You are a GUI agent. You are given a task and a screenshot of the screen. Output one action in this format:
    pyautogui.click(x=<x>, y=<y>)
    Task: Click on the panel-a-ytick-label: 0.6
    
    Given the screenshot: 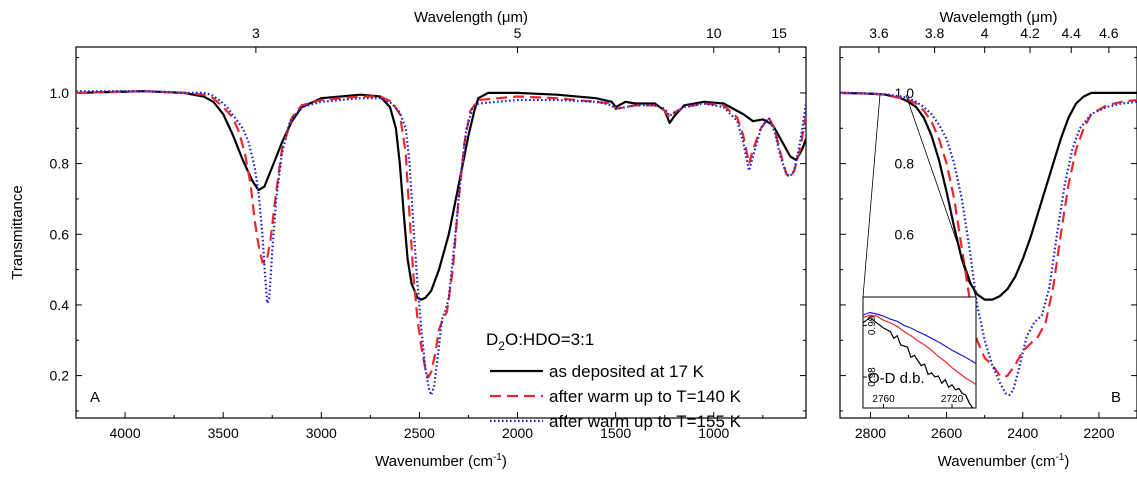 What is the action you would take?
    pyautogui.click(x=60, y=234)
    